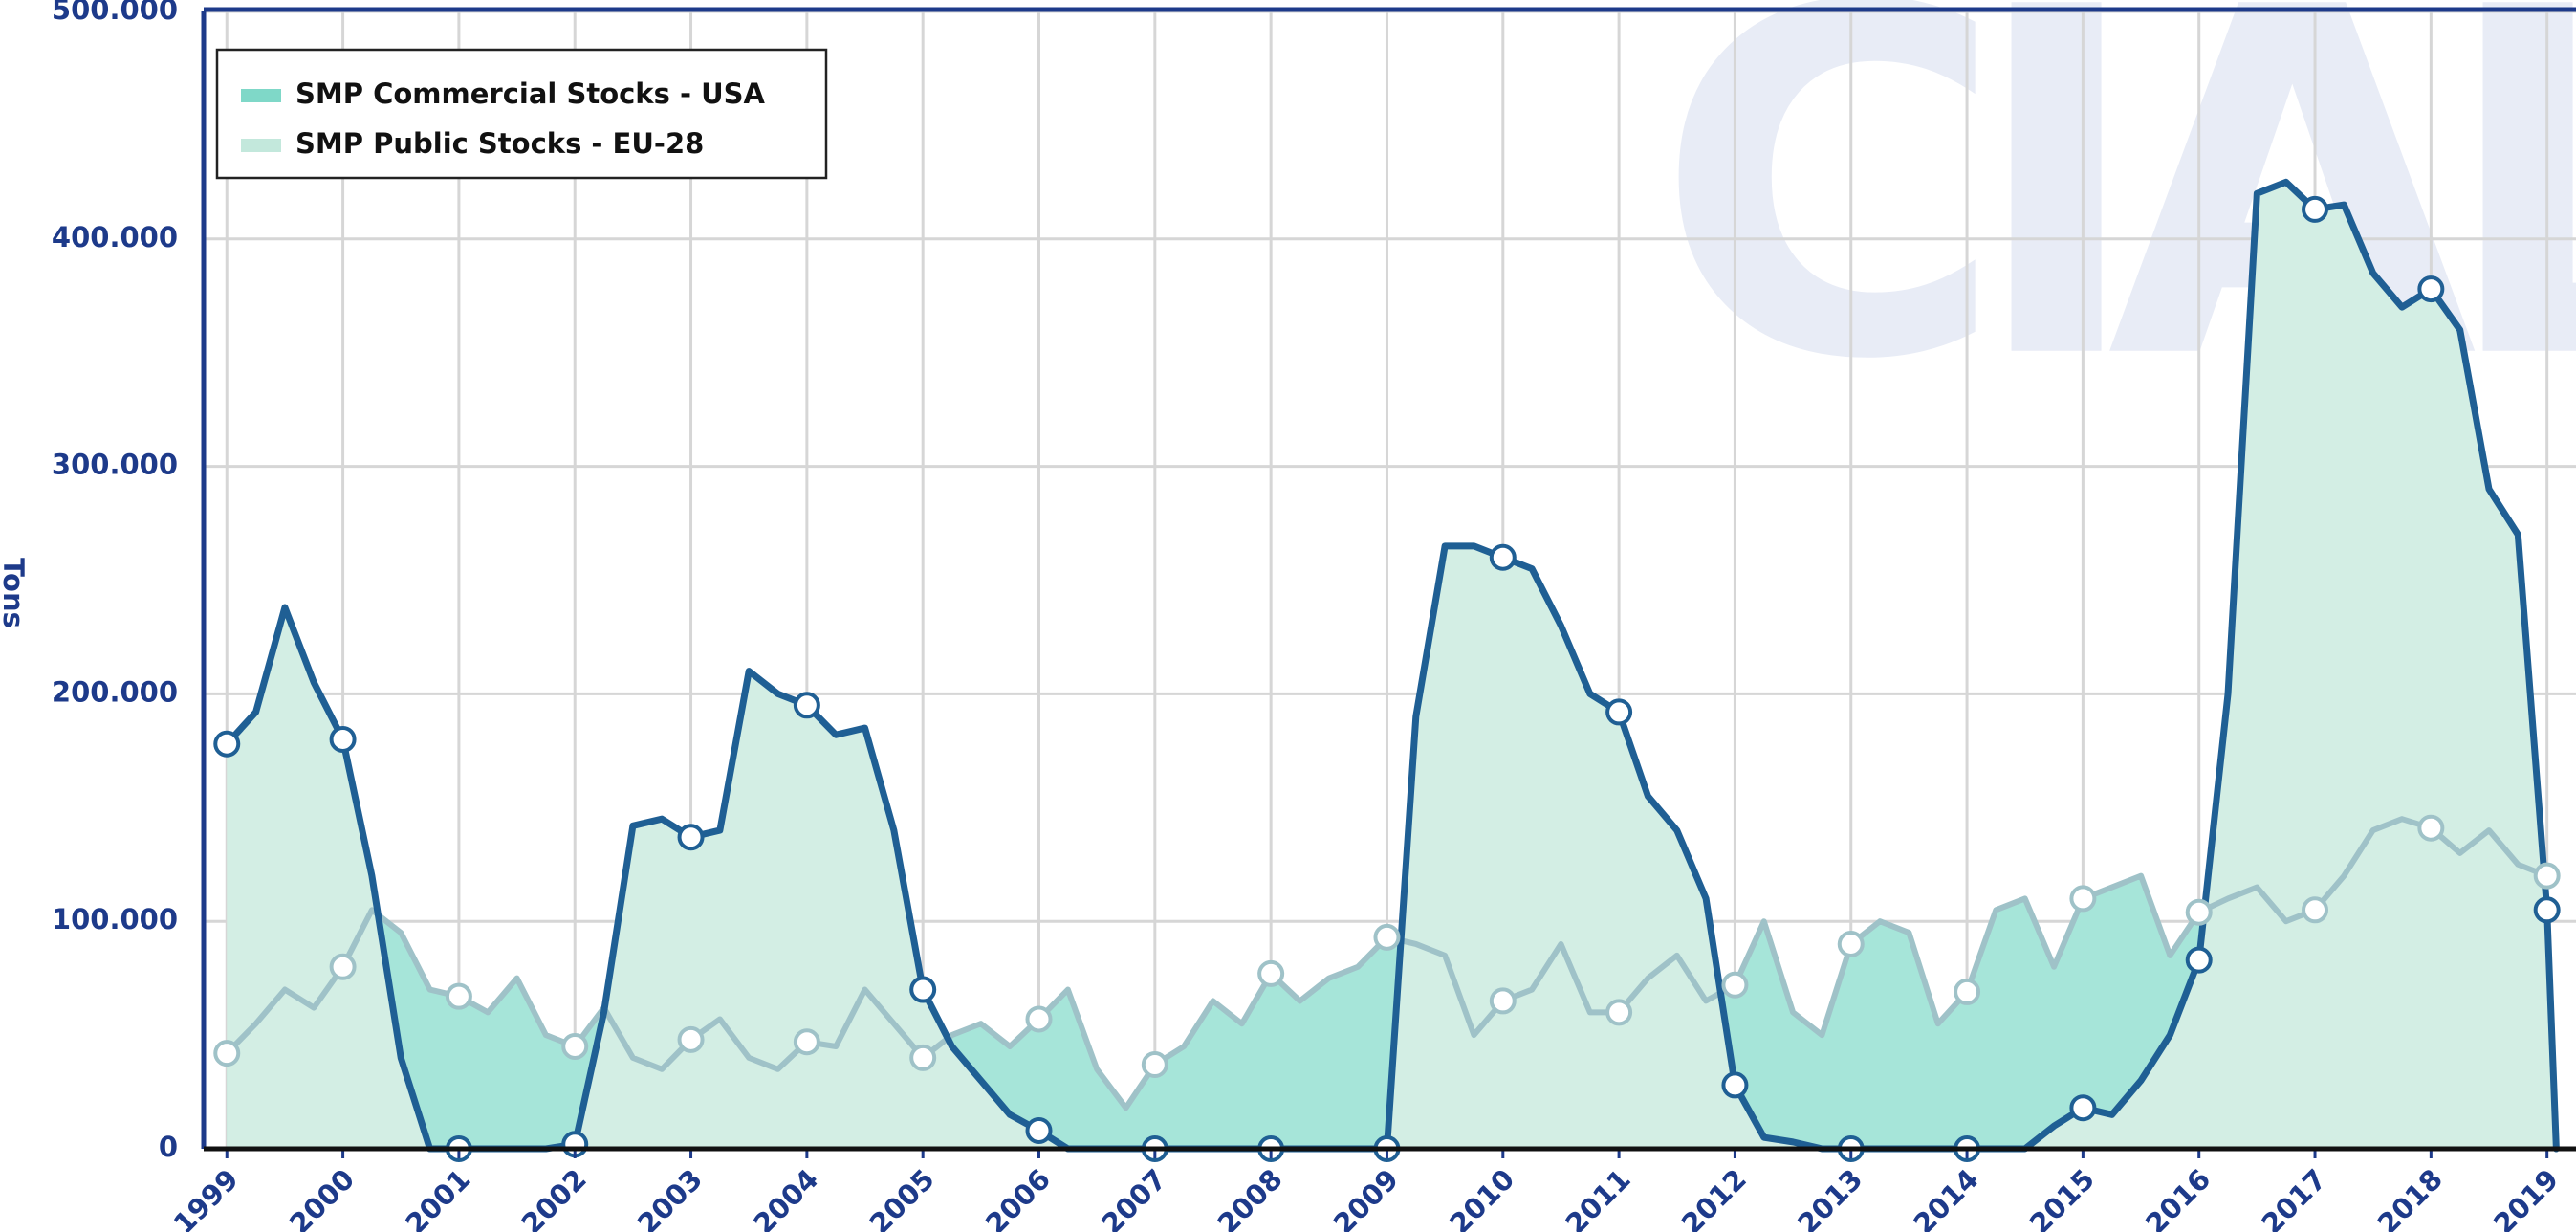  I want to click on x-tick-label: 2010, so click(1481, 1197).